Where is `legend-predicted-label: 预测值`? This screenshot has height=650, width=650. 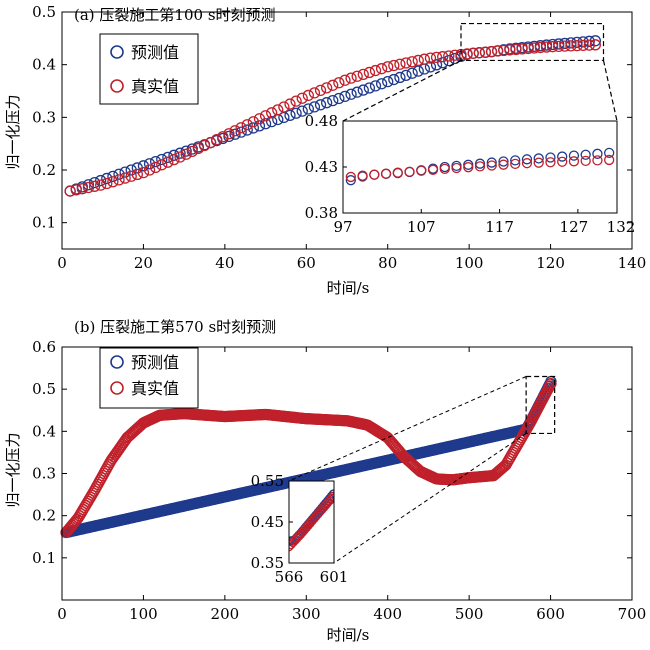
legend-predicted-label: 预测值 is located at coordinates (155, 52).